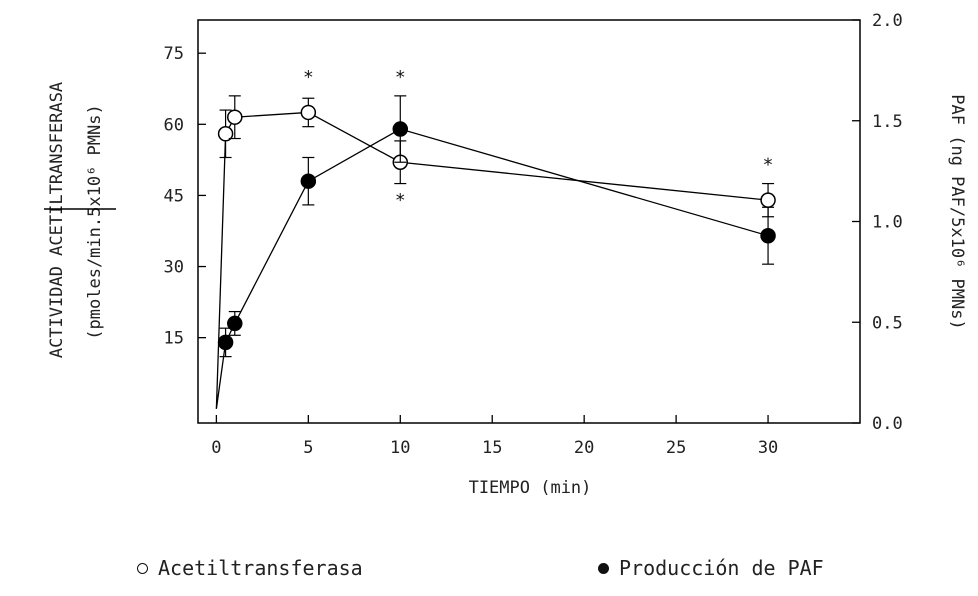 This screenshot has width=978, height=596. What do you see at coordinates (95, 221) in the screenshot?
I see `y-axis-left-title-line2: (pmoles/min.5x10⁶ PMNs)` at bounding box center [95, 221].